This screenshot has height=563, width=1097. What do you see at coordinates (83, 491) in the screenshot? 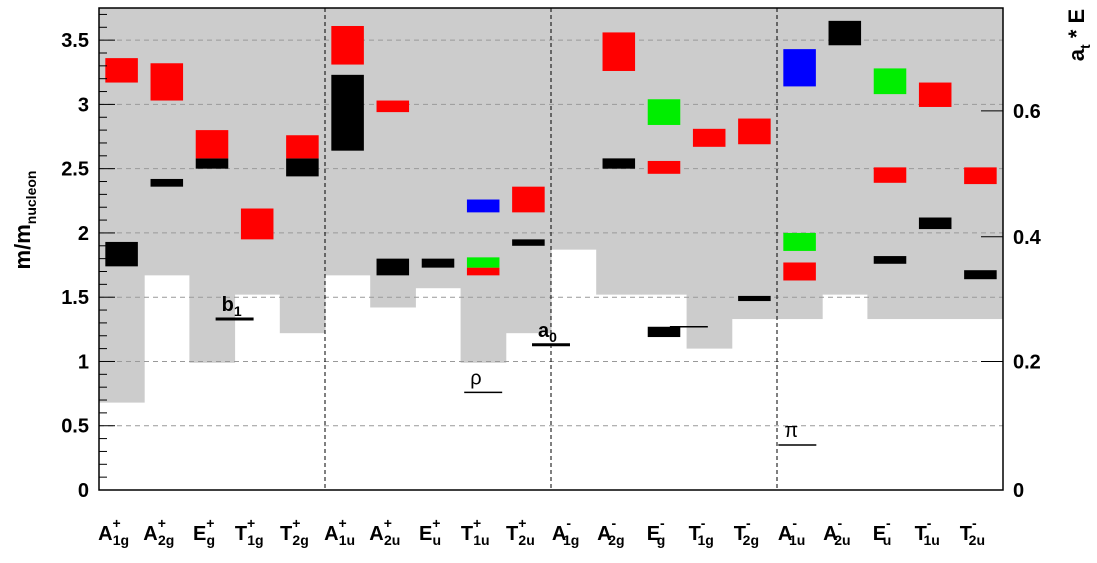
I see `y-tick-label-0: 0` at bounding box center [83, 491].